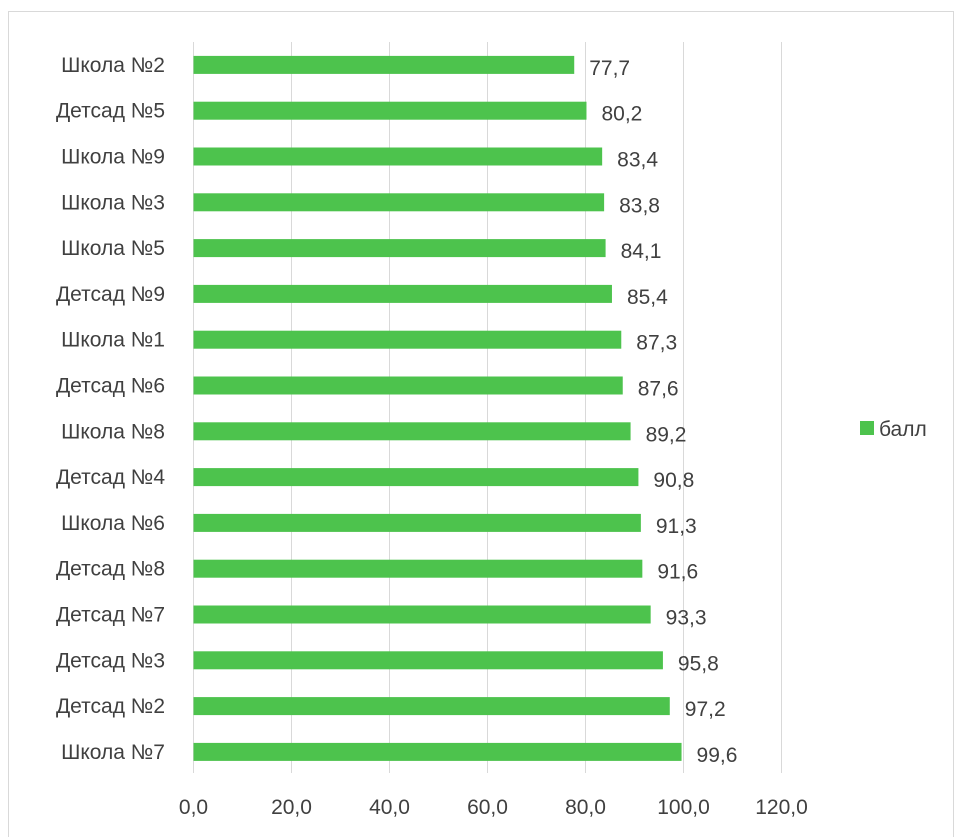 This screenshot has width=956, height=837. What do you see at coordinates (113, 65) in the screenshot?
I see `category-label: Школа №2` at bounding box center [113, 65].